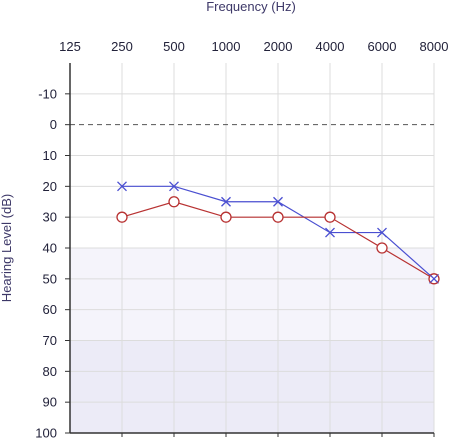 The height and width of the screenshot is (441, 451). I want to click on series-1-point-4000-stroke-b, so click(330, 232).